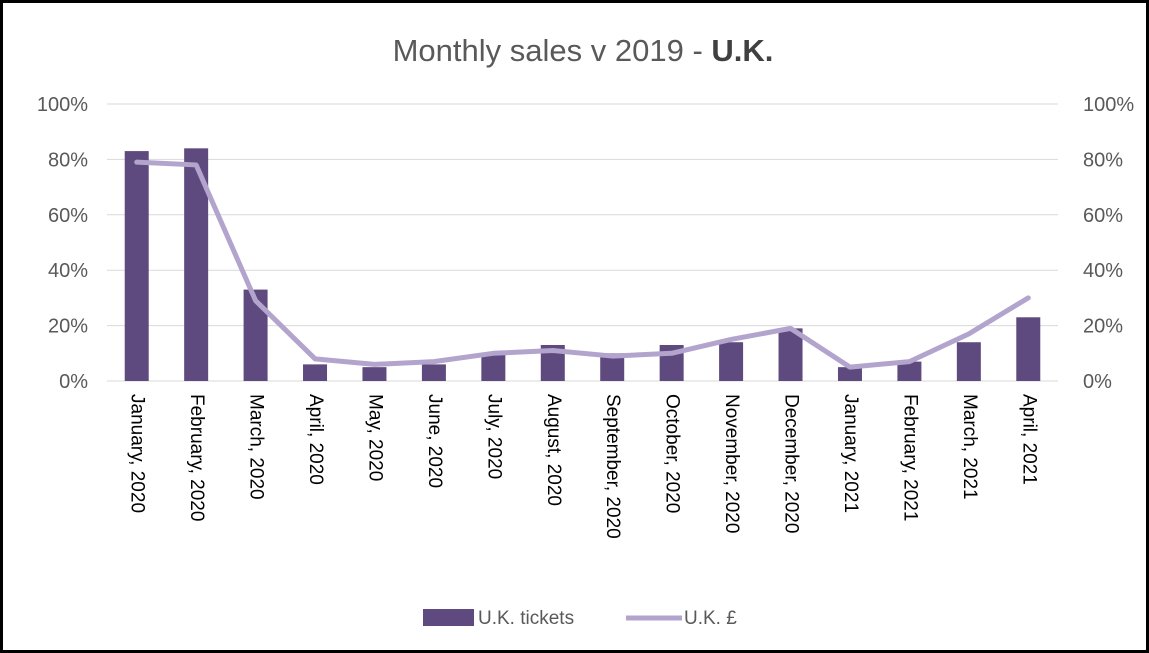 The image size is (1149, 653). What do you see at coordinates (256, 447) in the screenshot?
I see `category-label: March, 2020` at bounding box center [256, 447].